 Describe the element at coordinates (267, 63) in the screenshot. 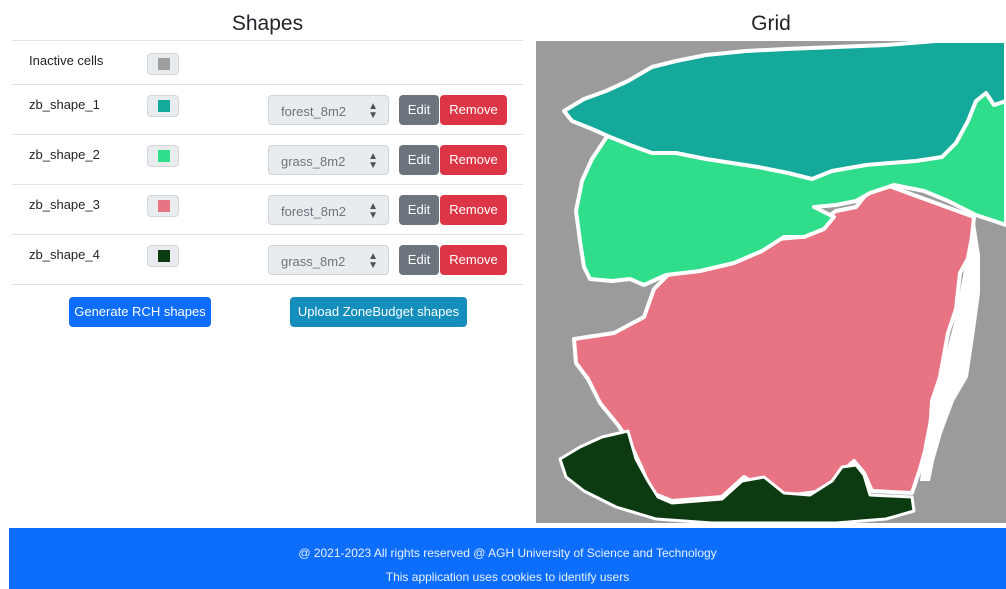

I see `inactive-cells-row: Inactive cells` at that location.